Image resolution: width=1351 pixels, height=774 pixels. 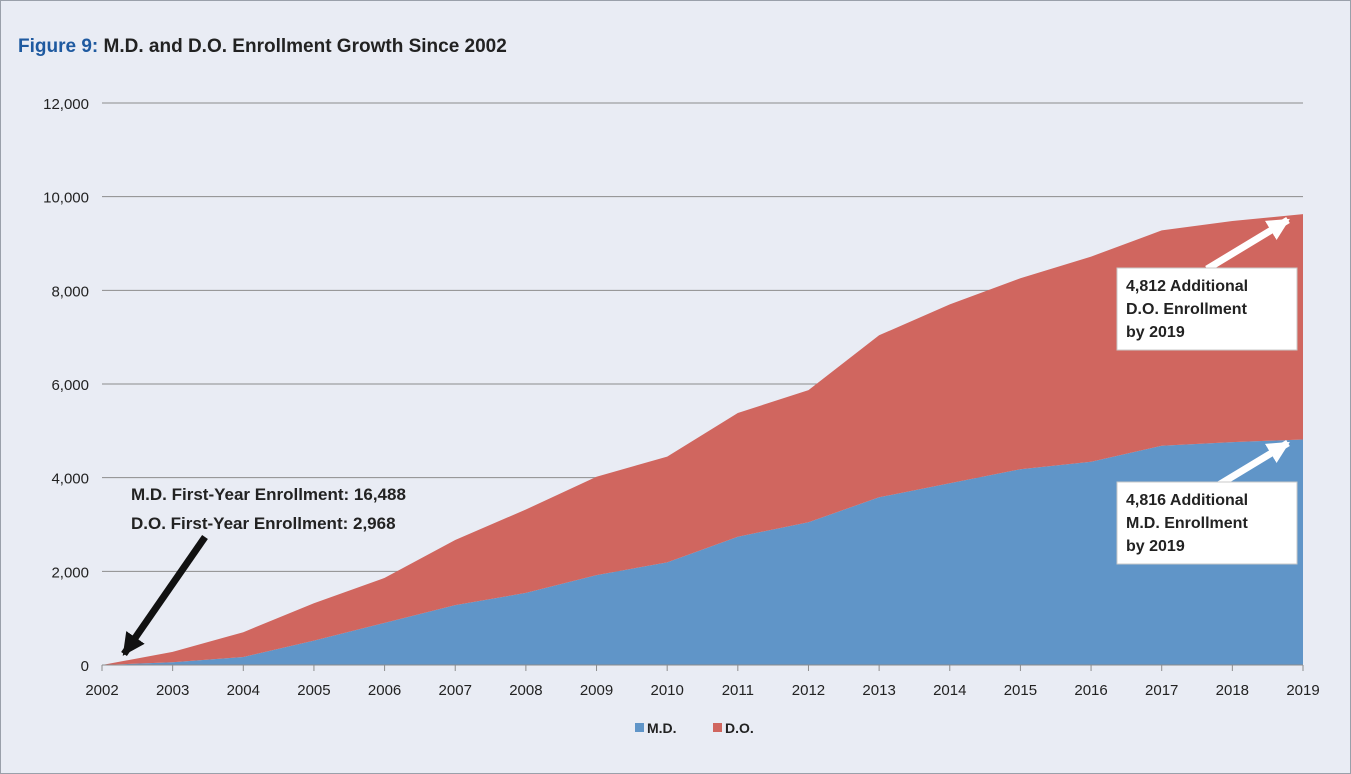 I want to click on md-callout-line: by 2019, so click(x=1155, y=546).